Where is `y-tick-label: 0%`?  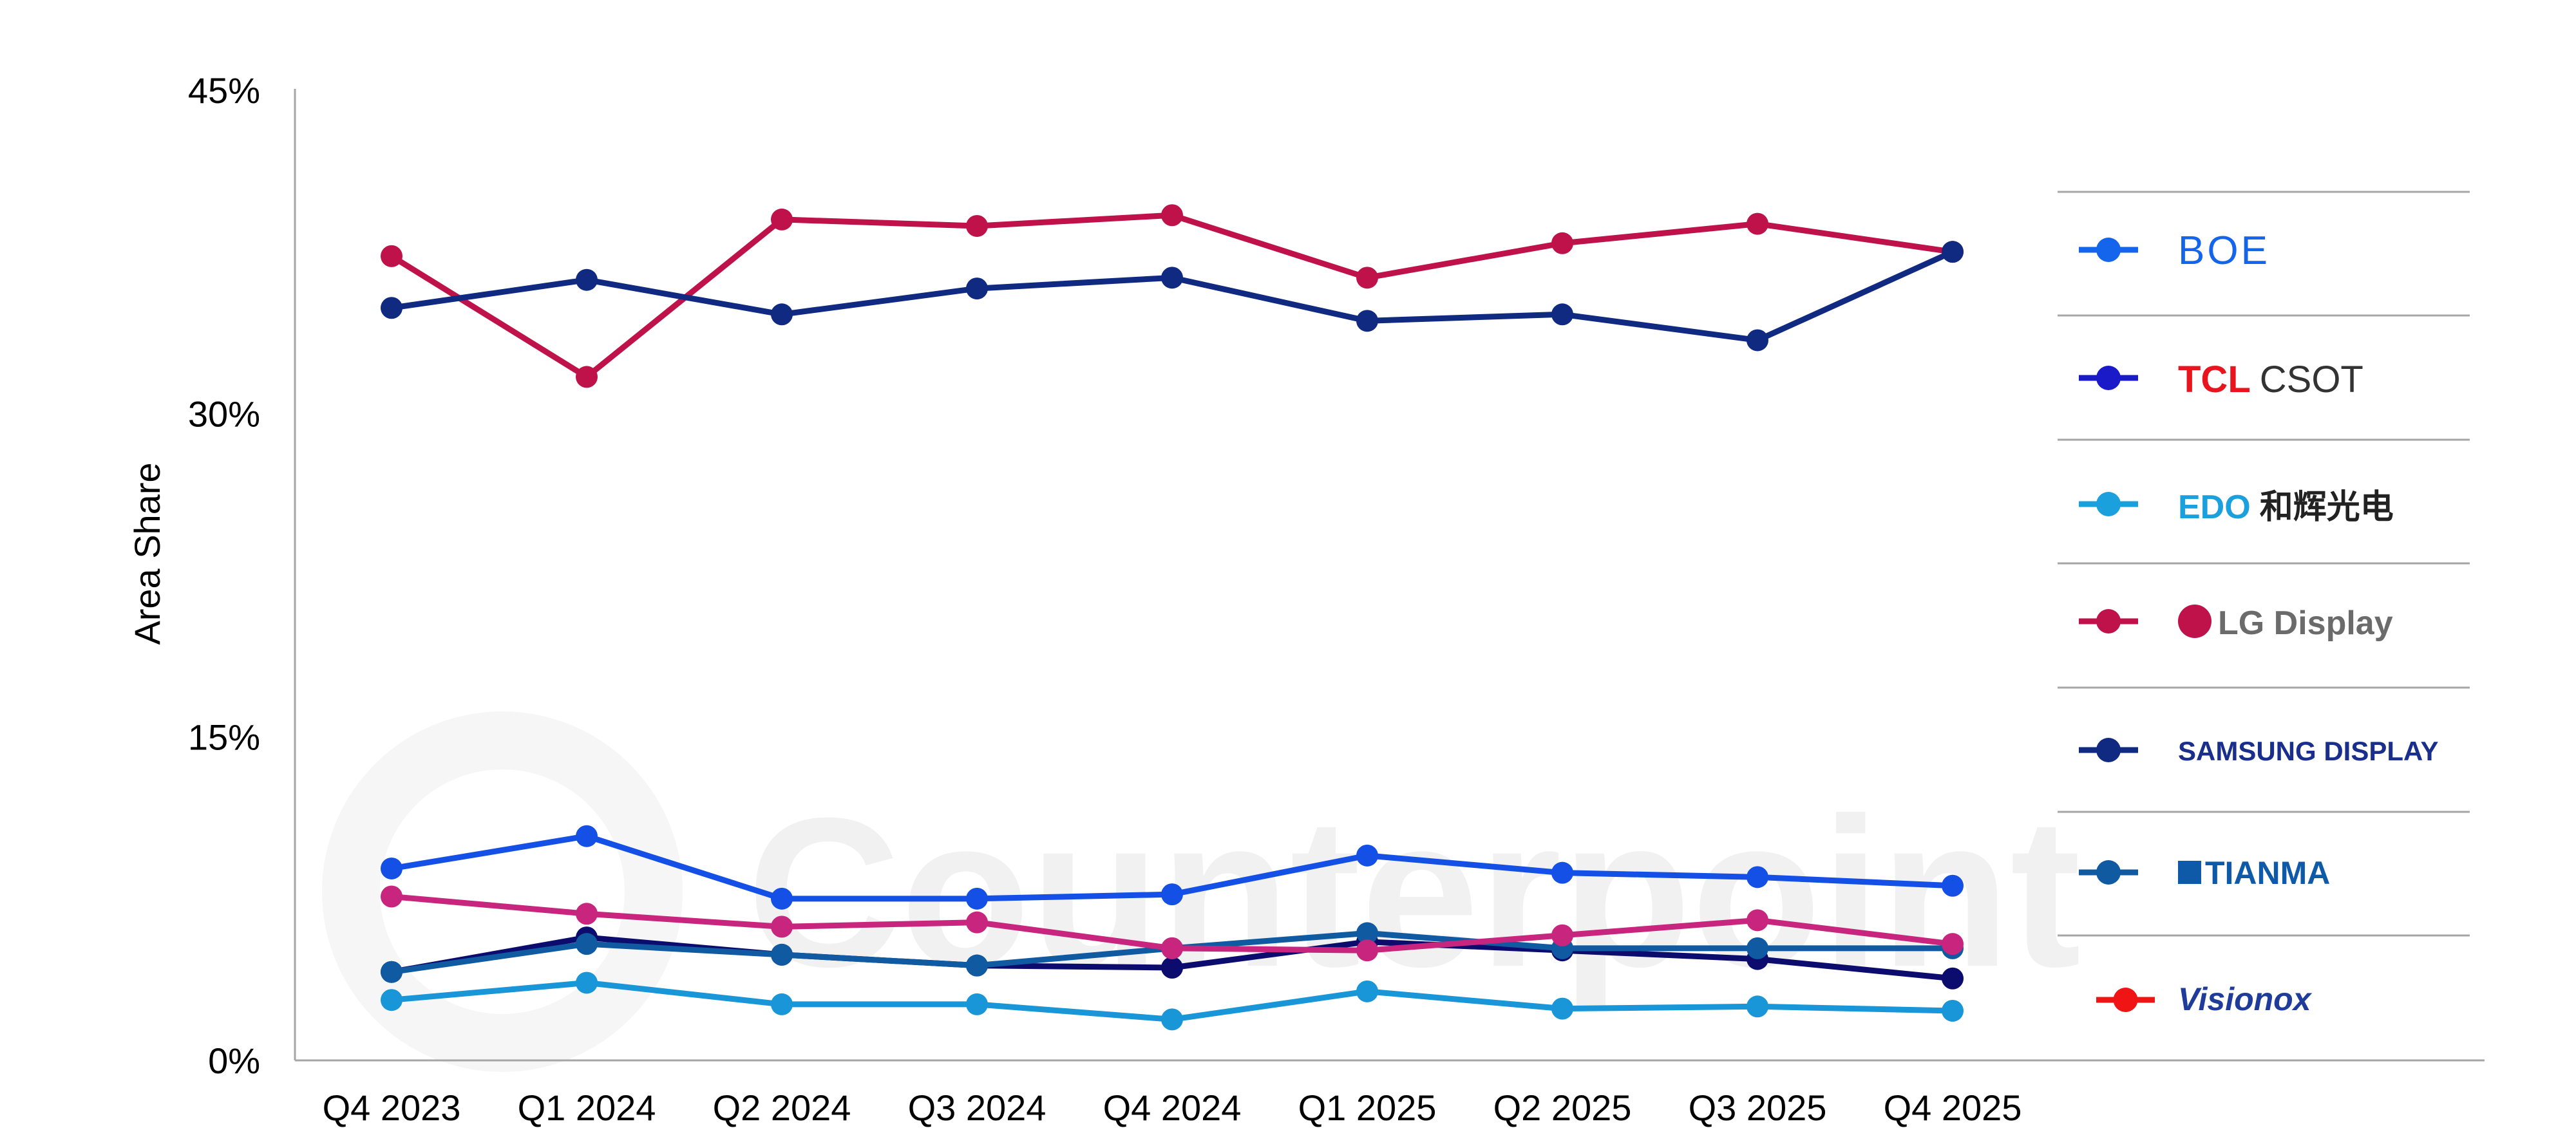 y-tick-label: 0% is located at coordinates (234, 1060).